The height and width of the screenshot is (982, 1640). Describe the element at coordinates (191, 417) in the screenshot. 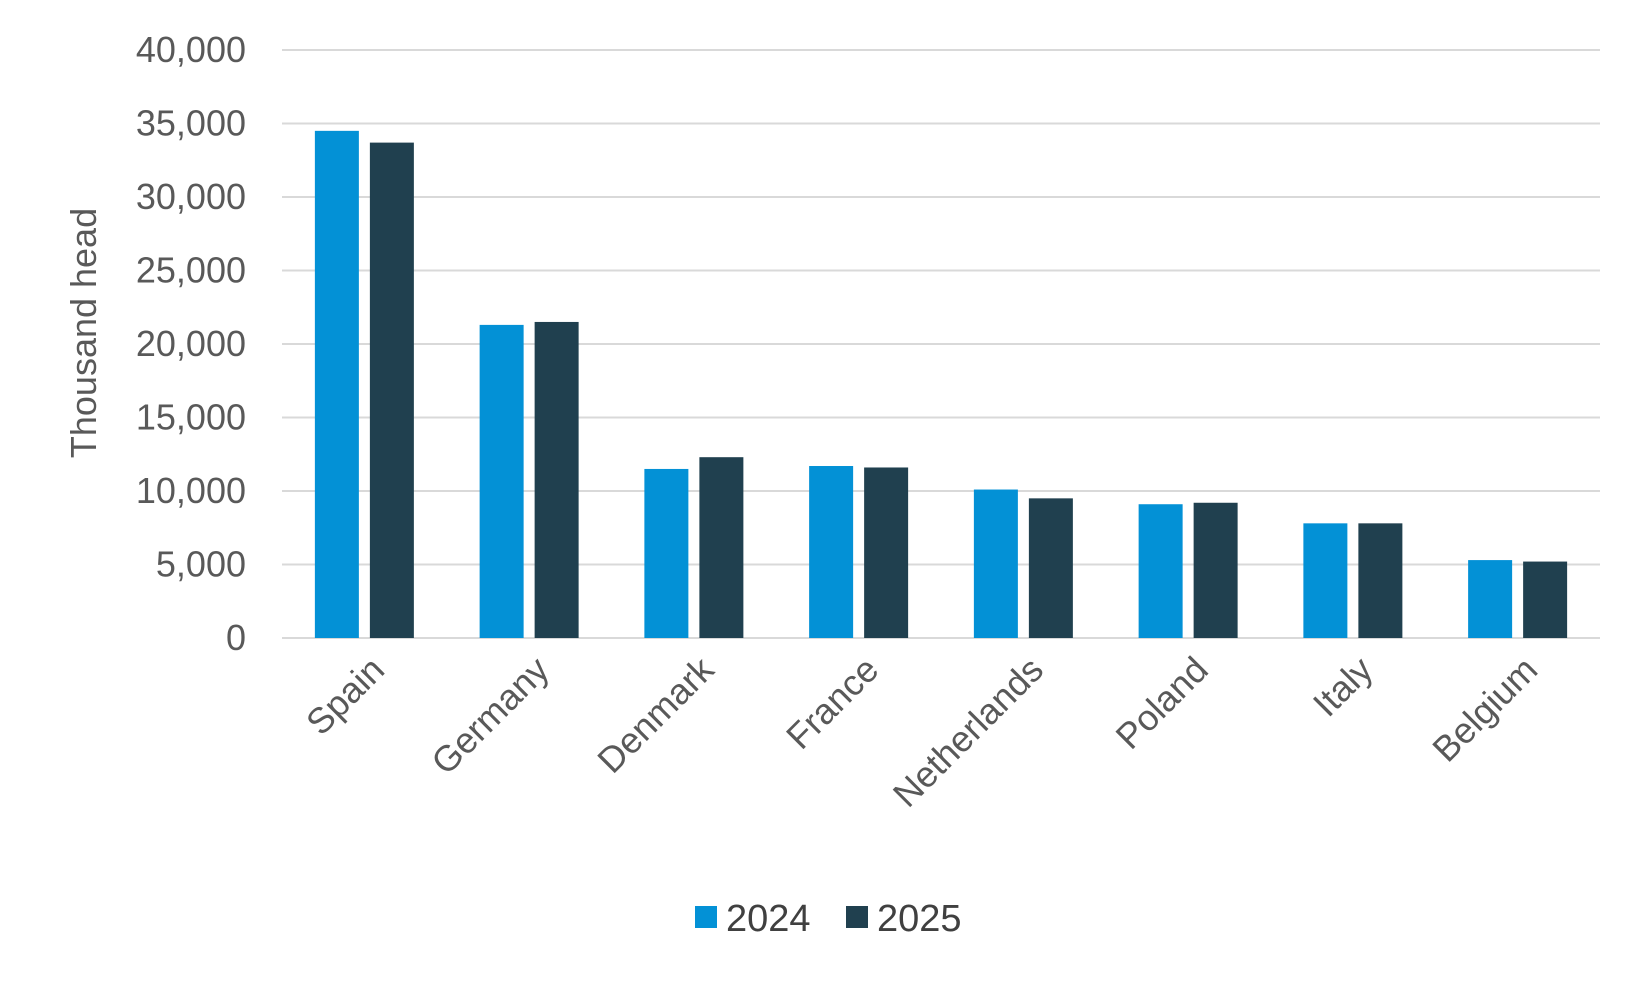

I see `y-tick-label: 15,000` at that location.